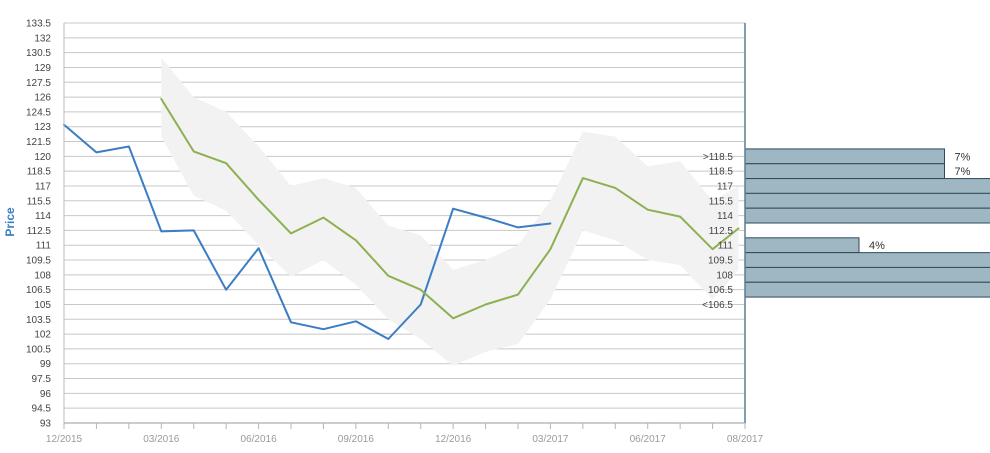 This screenshot has height=453, width=990. I want to click on histogram-bin-label: 115.5, so click(721, 201).